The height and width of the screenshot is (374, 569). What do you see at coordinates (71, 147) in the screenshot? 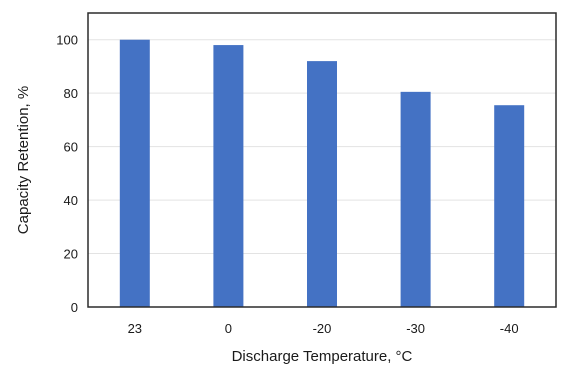
I see `y-tick-label: 60` at bounding box center [71, 147].